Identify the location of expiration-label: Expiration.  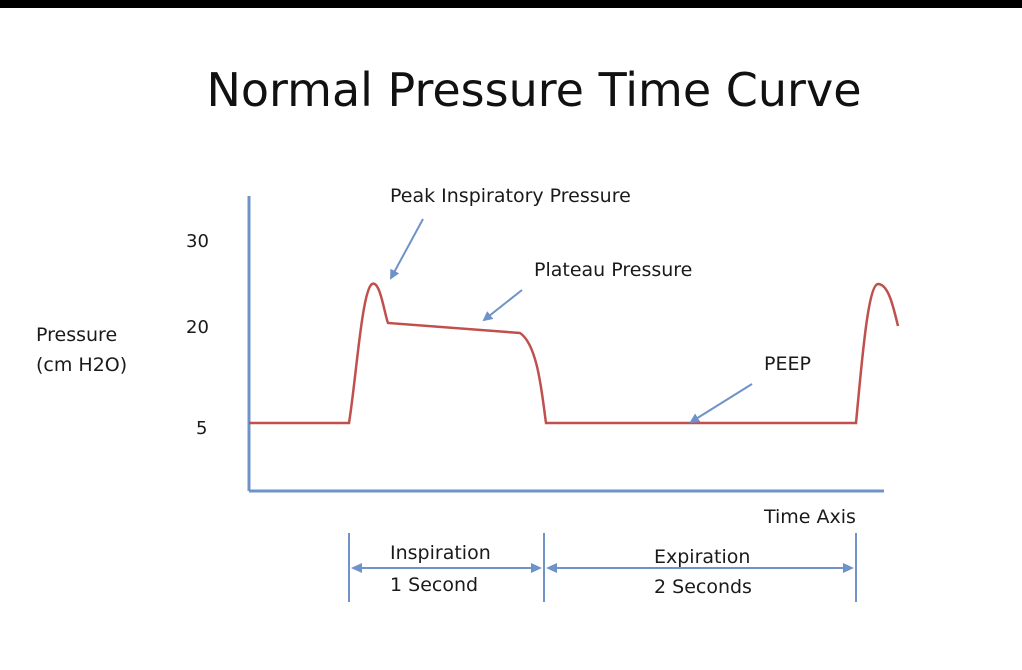
(702, 557).